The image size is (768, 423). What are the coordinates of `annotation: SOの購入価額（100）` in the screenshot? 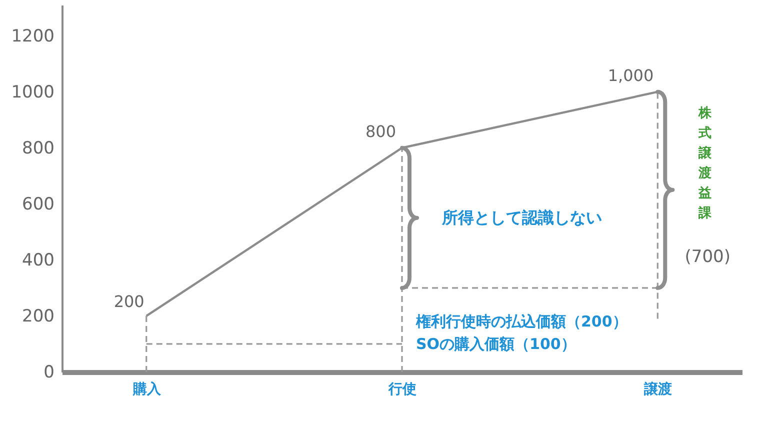 It's located at (496, 343).